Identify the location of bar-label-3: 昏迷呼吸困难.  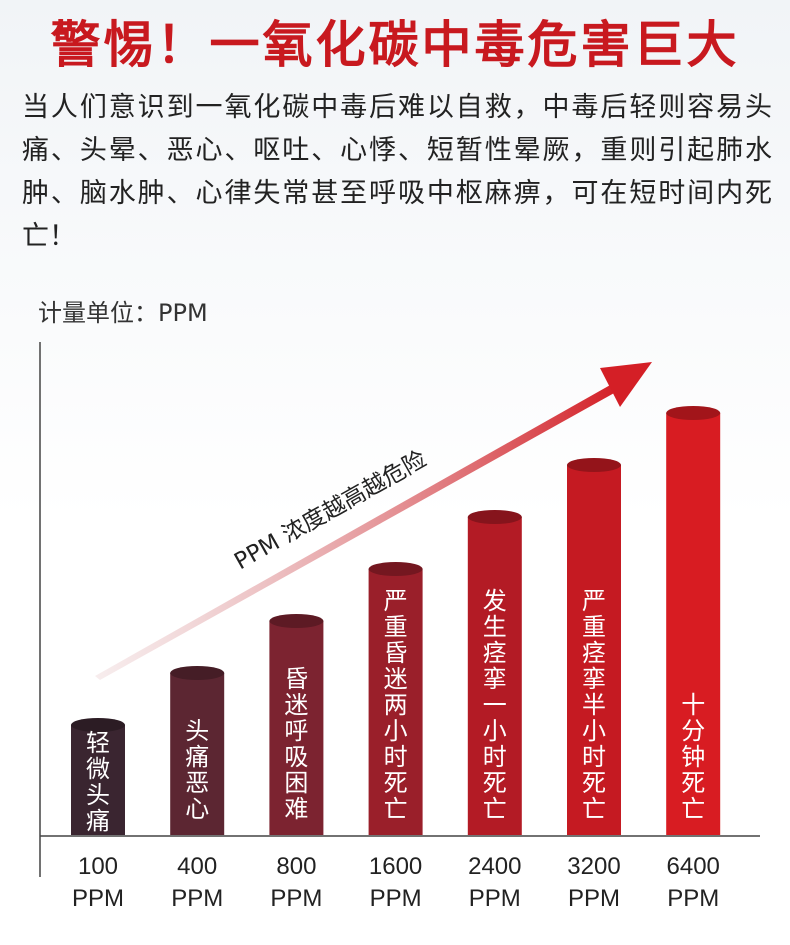
(296, 744).